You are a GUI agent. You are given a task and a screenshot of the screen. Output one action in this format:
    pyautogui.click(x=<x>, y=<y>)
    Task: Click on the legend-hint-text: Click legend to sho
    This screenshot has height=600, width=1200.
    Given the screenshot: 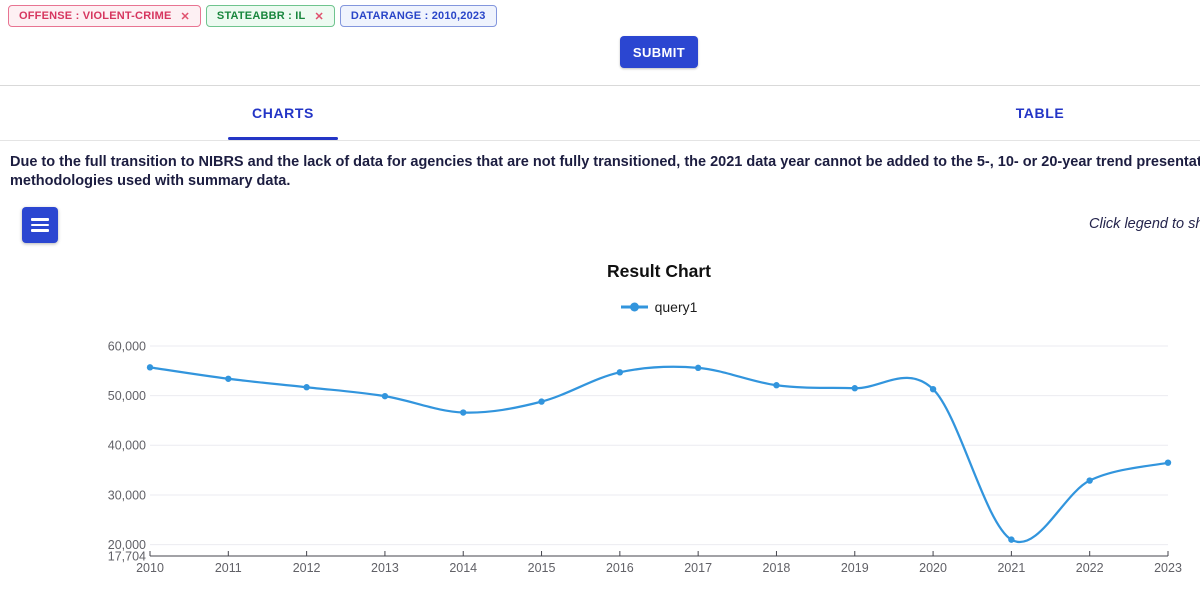 What is the action you would take?
    pyautogui.click(x=1144, y=224)
    